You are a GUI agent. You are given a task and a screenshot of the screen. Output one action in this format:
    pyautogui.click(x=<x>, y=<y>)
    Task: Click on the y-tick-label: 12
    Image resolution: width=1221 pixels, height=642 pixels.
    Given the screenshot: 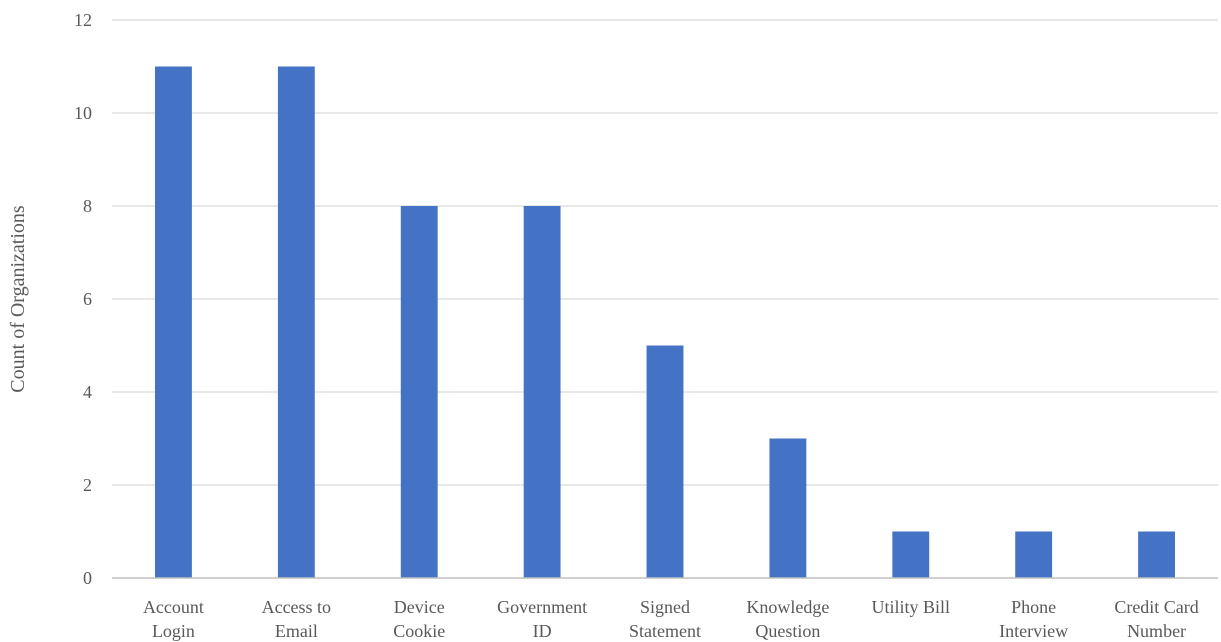 What is the action you would take?
    pyautogui.click(x=83, y=20)
    